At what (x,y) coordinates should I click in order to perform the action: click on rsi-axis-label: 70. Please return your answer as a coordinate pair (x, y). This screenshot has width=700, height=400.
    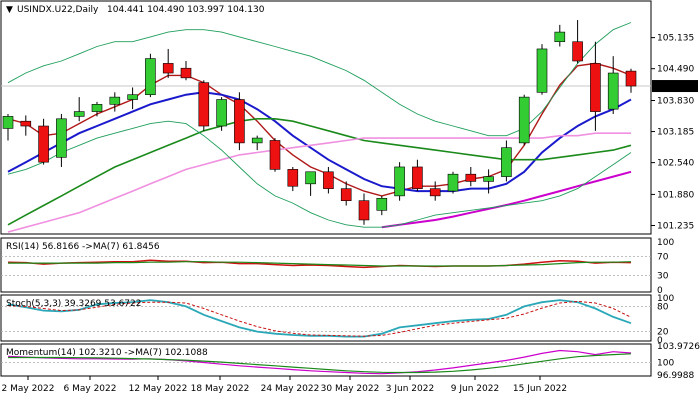
    Looking at the image, I should click on (663, 257).